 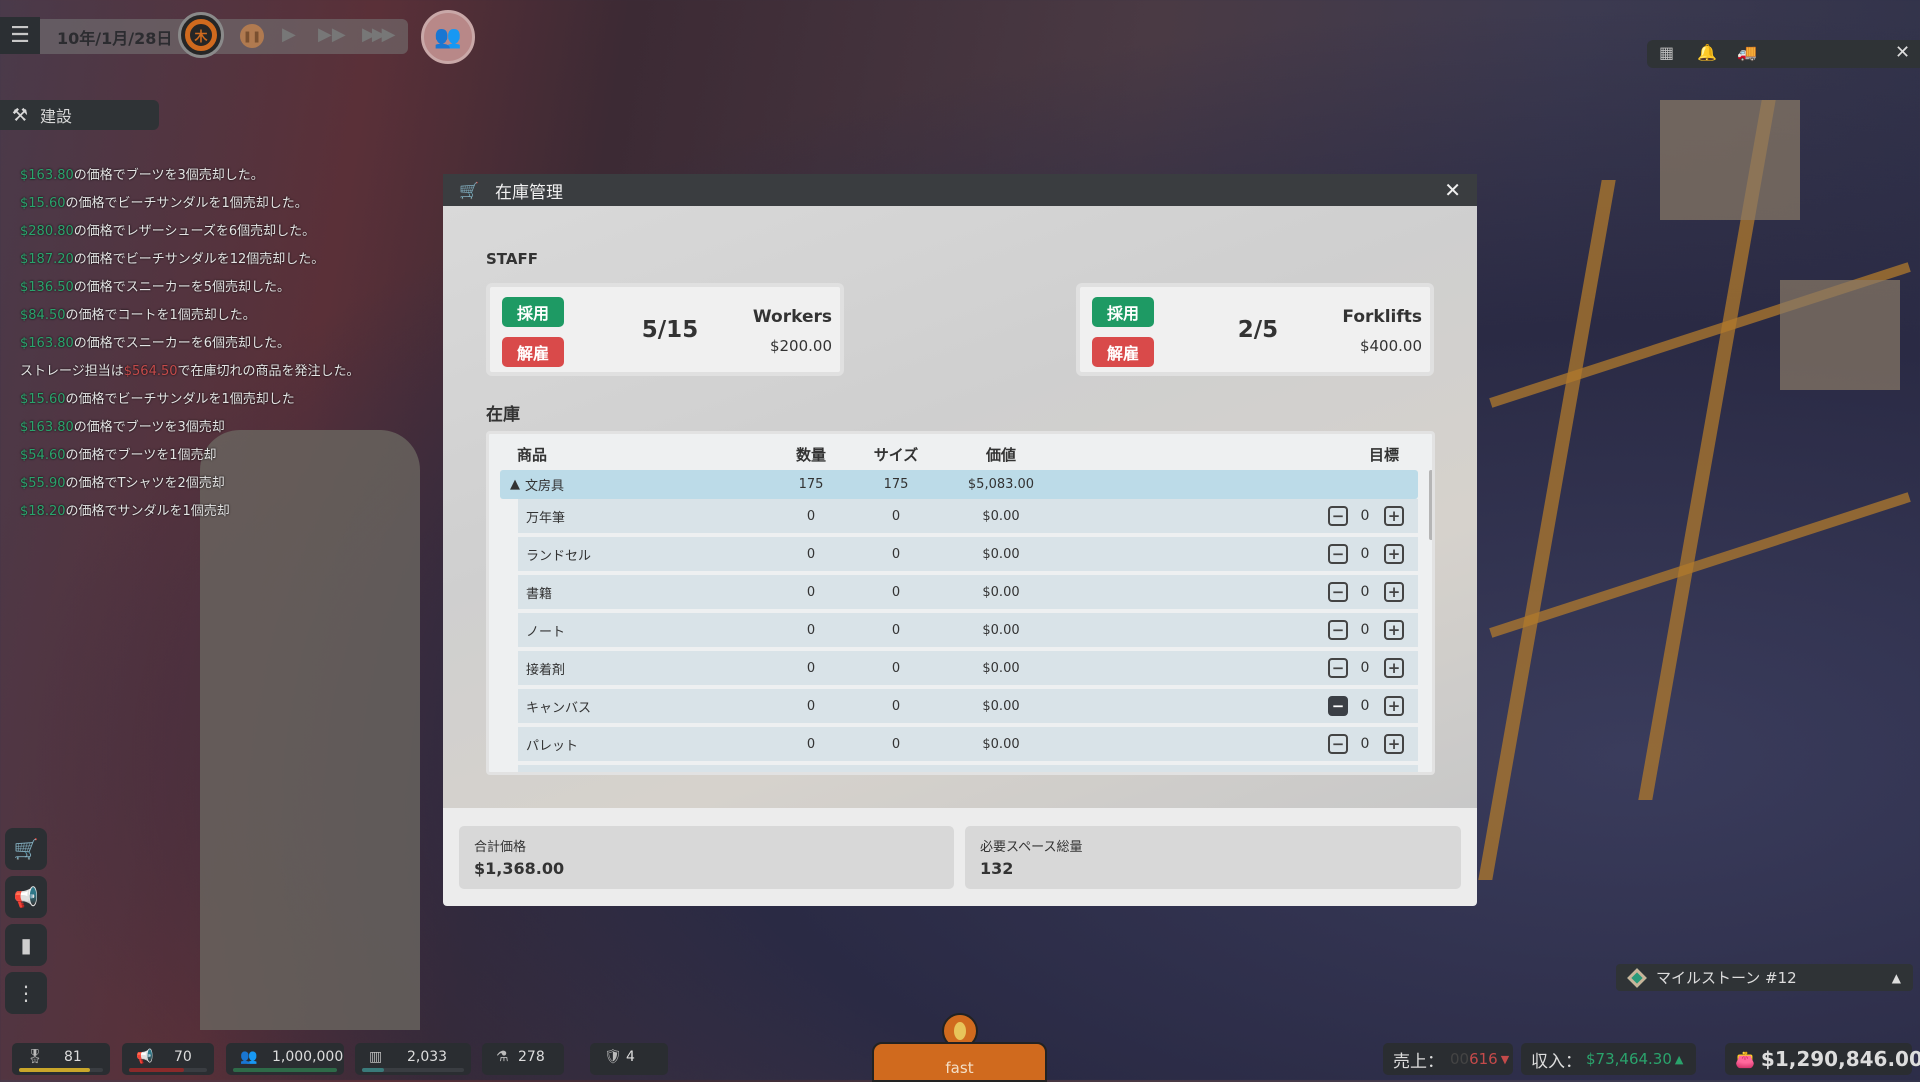 What do you see at coordinates (1452, 190) in the screenshot?
I see `close-button: ✕` at bounding box center [1452, 190].